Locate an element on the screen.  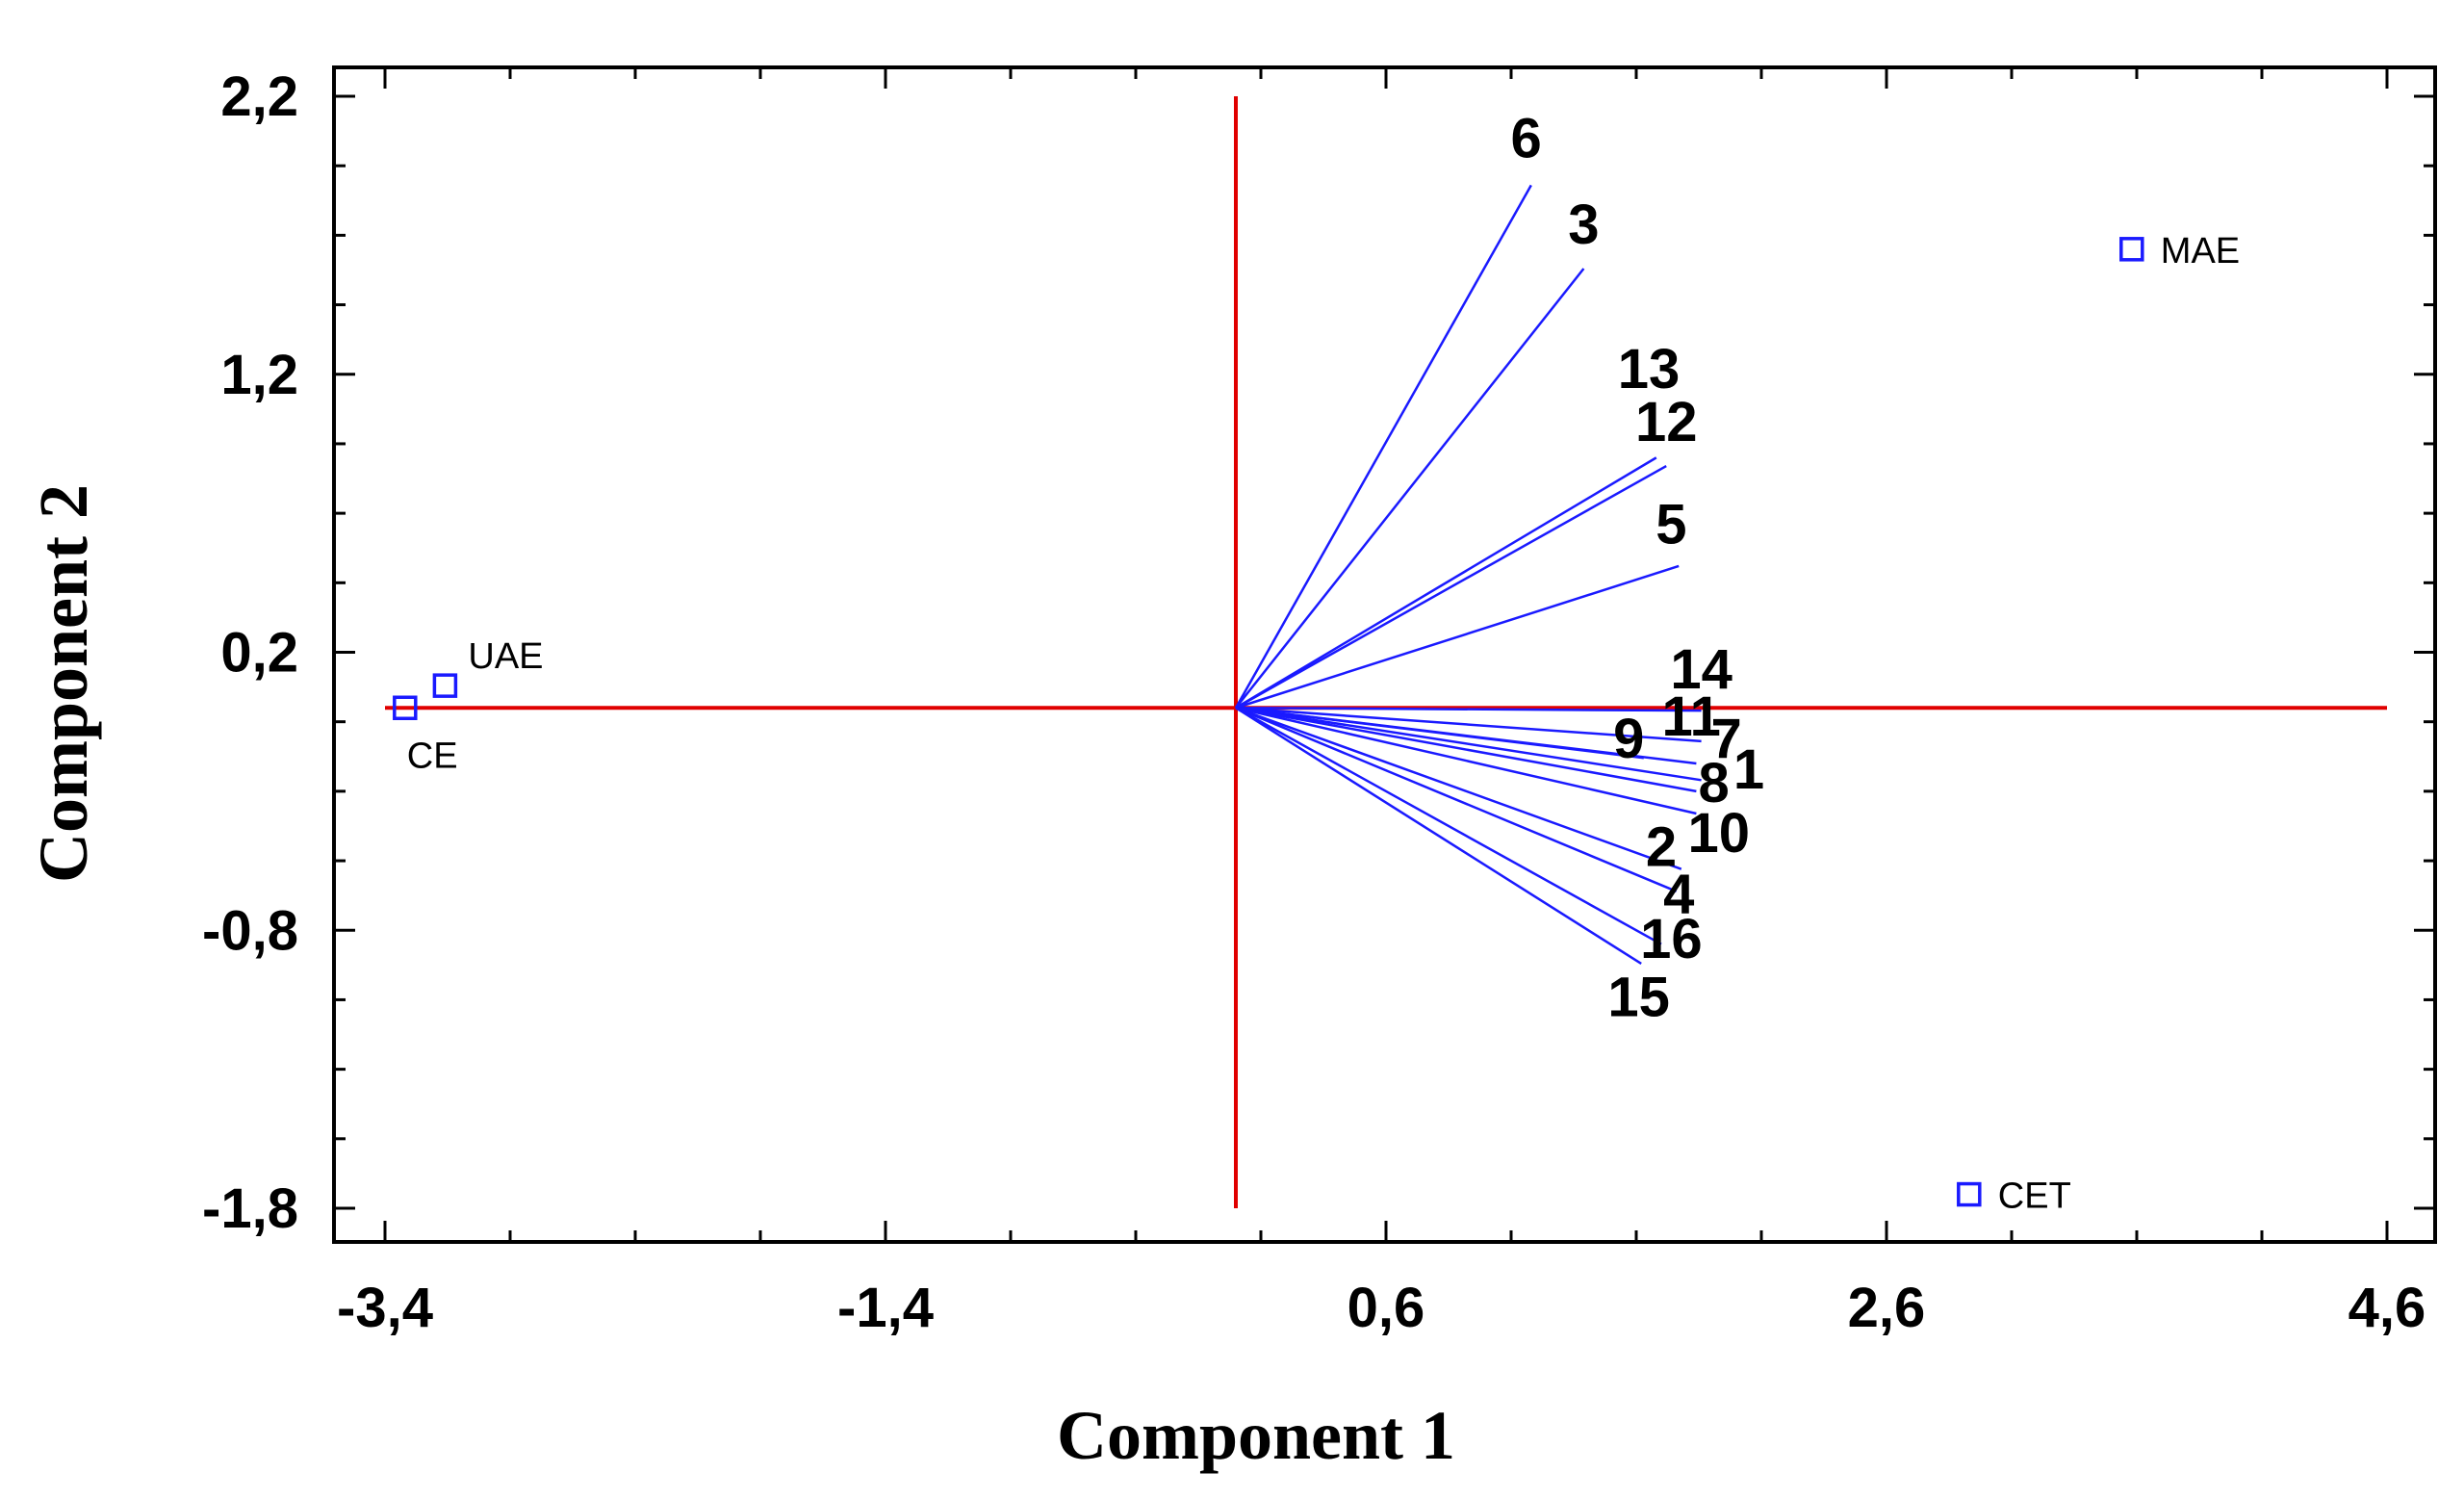
y-tick-label: 1,2 is located at coordinates (259, 375).